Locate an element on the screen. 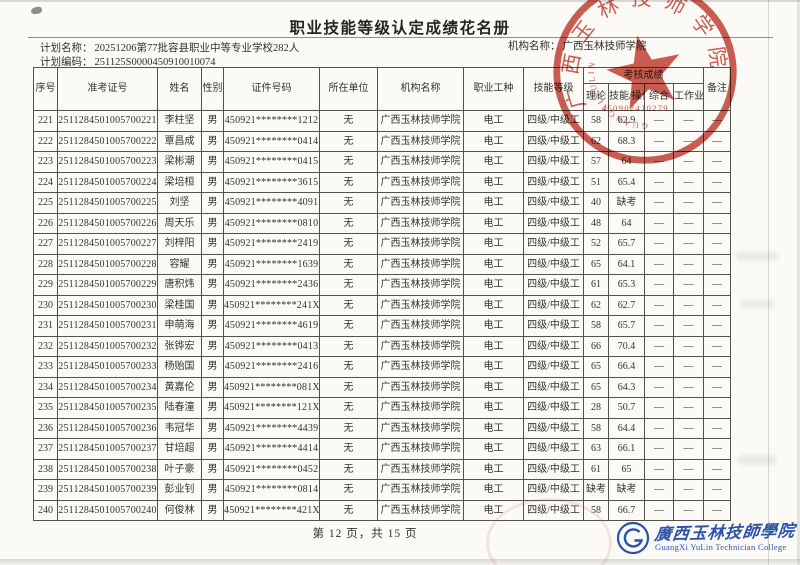  cell-id_no: 450921********421X is located at coordinates (271, 510).